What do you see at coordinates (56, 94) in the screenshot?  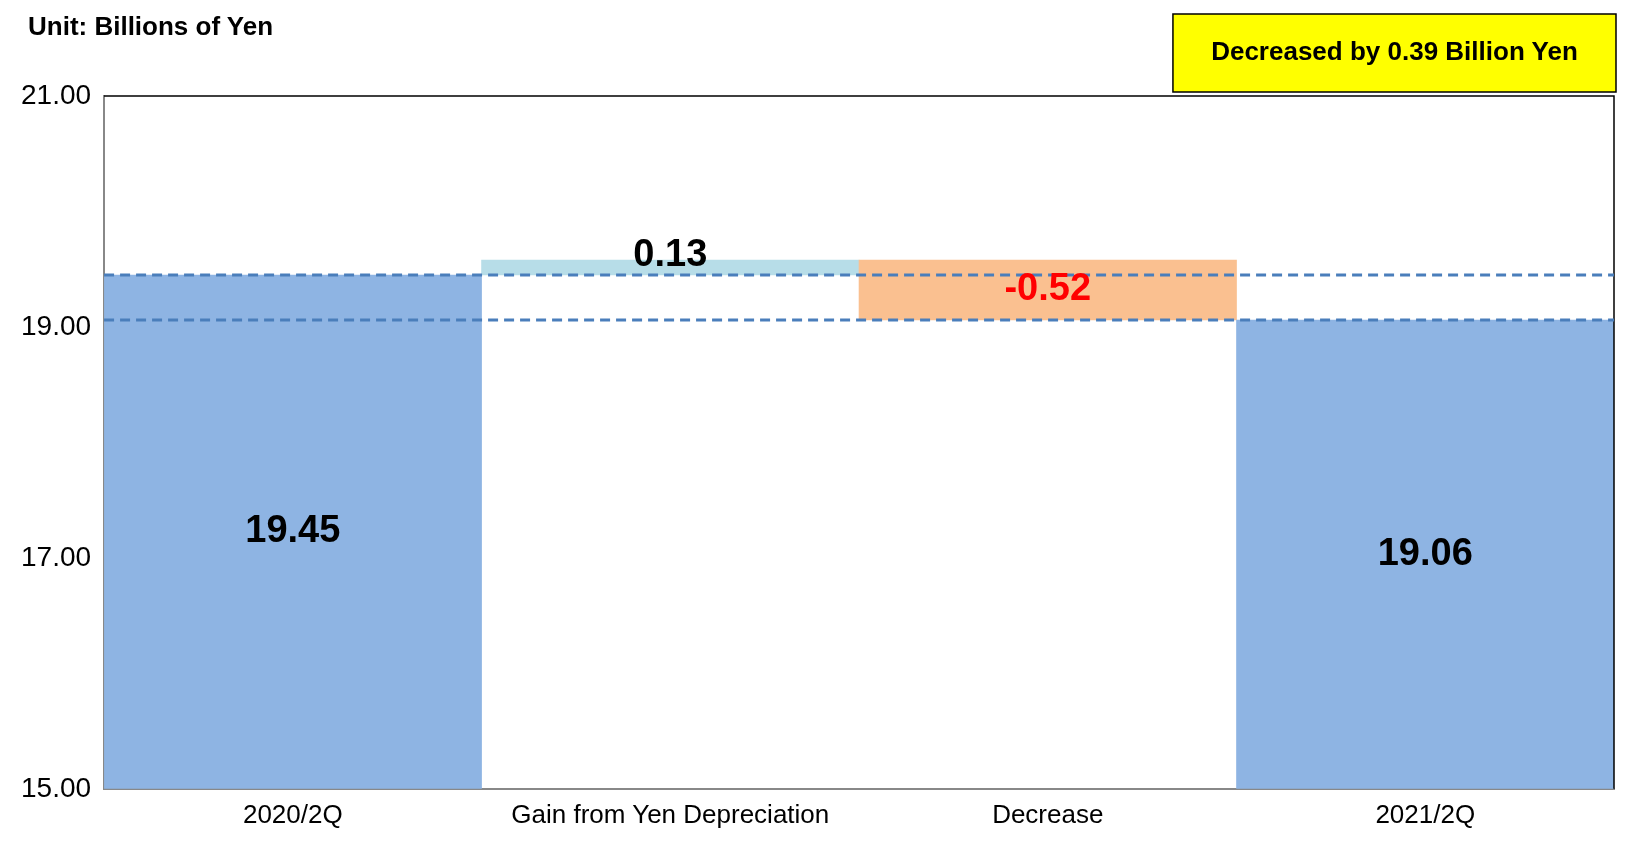 I see `y-tick-label: 21.00` at bounding box center [56, 94].